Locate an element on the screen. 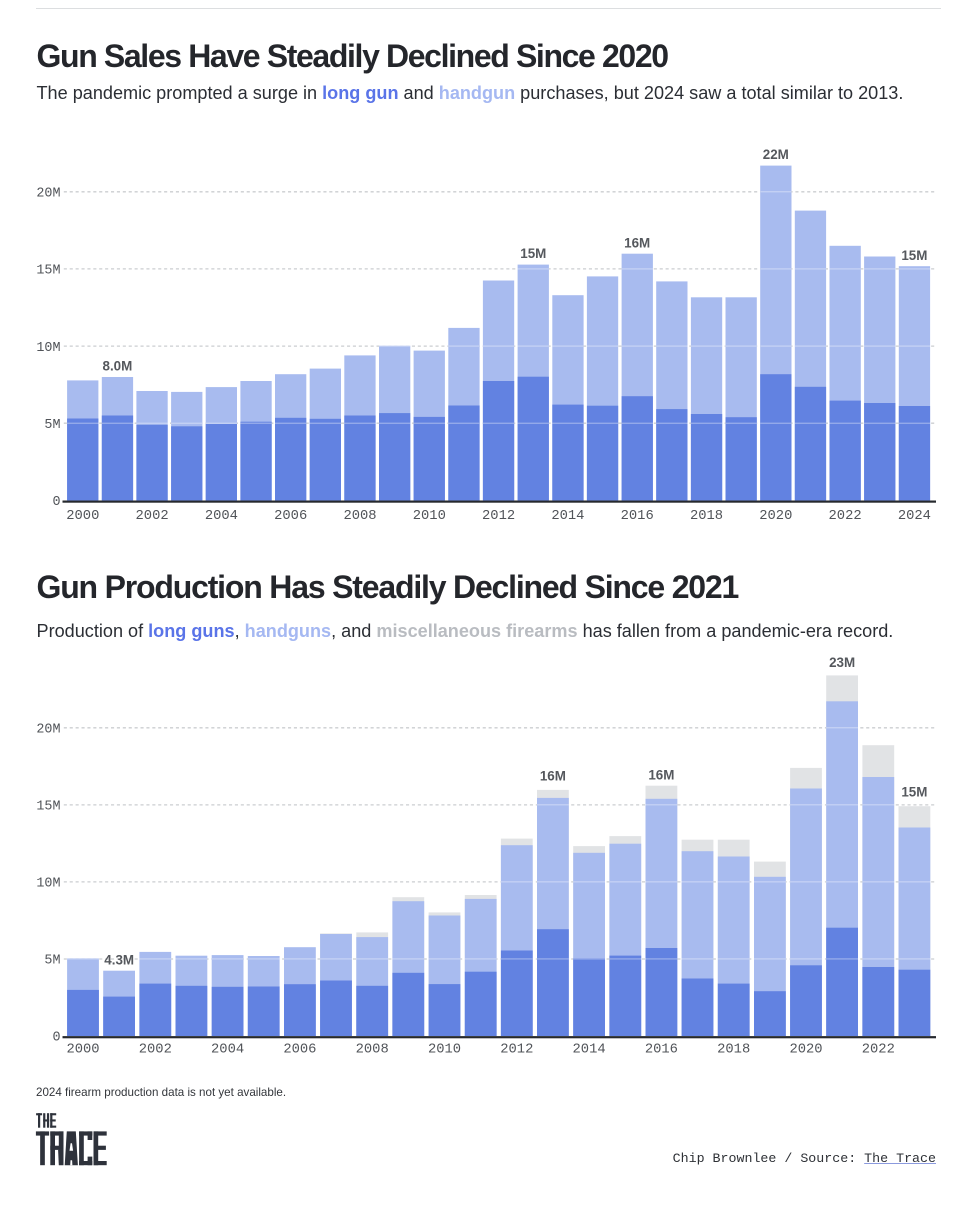 This screenshot has width=977, height=1205. svg-text: 23M is located at coordinates (842, 662).